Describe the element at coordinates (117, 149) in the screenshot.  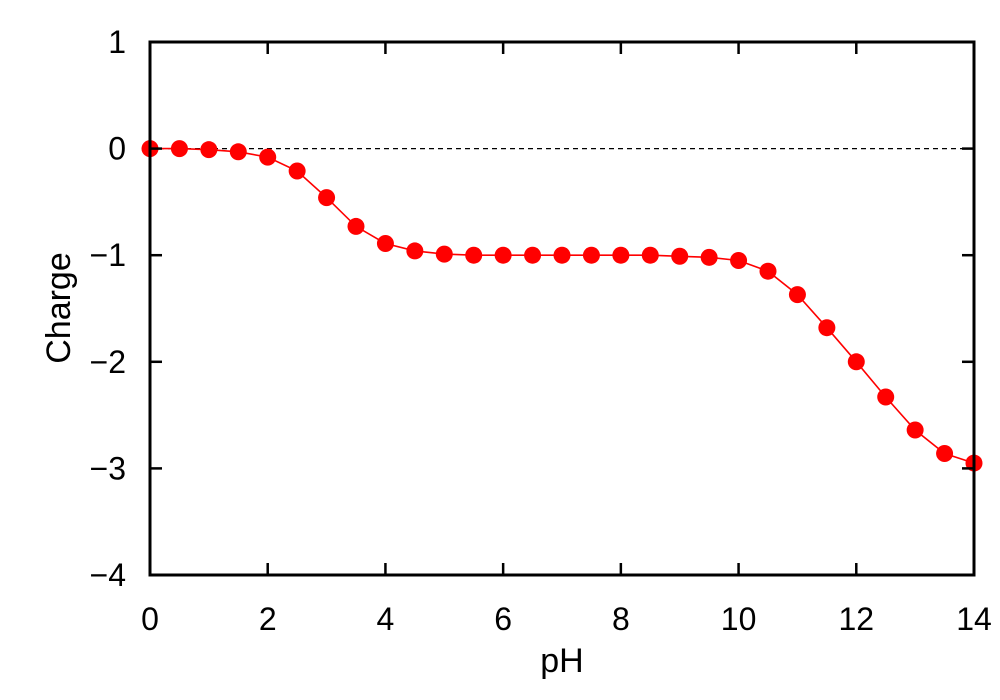
I see `y-tick-label: 0` at that location.